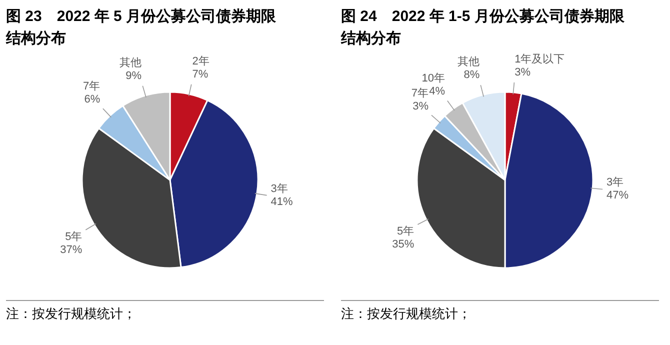 The image size is (670, 345). Describe the element at coordinates (617, 196) in the screenshot. I see `data-label: 47%` at that location.